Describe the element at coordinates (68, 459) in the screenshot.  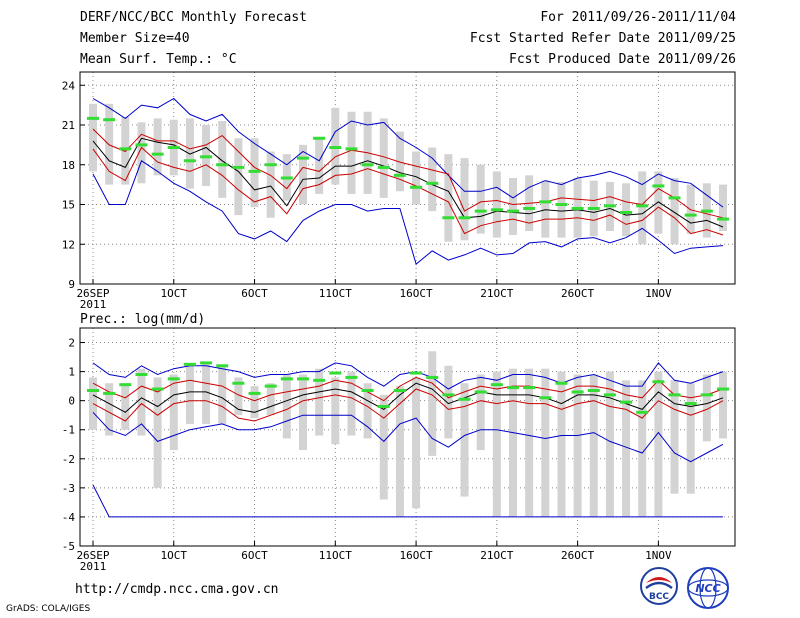
I see `prec-ytick-label: -2` at that location.